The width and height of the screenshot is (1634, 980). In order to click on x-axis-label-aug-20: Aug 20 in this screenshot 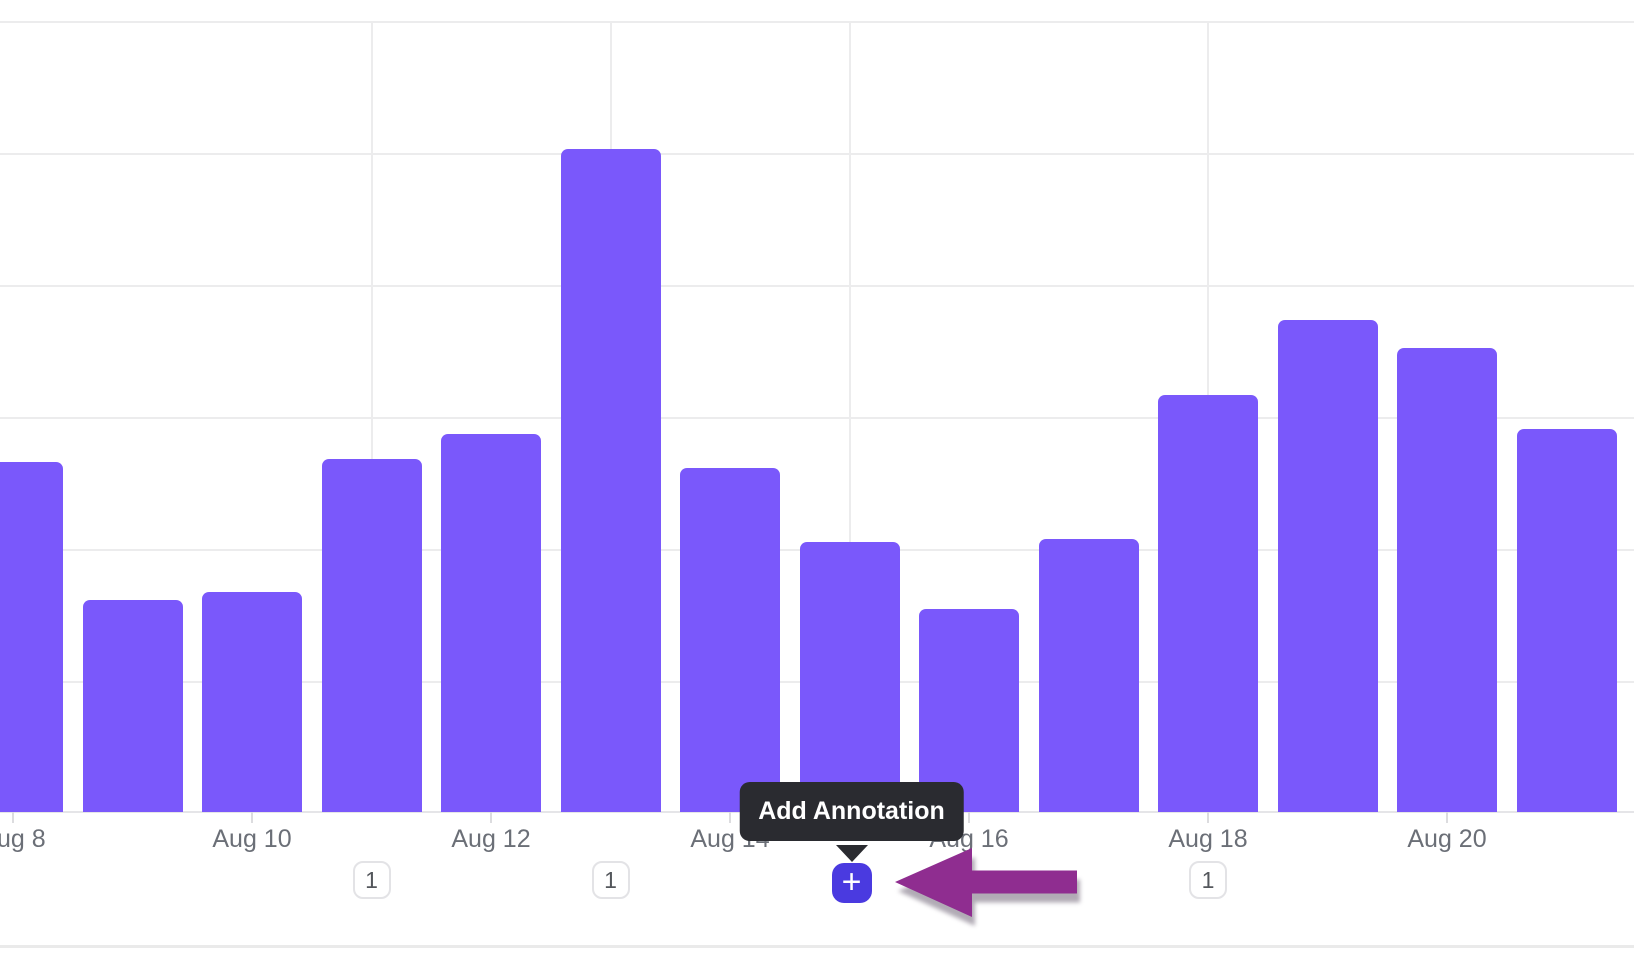, I will do `click(1447, 839)`.